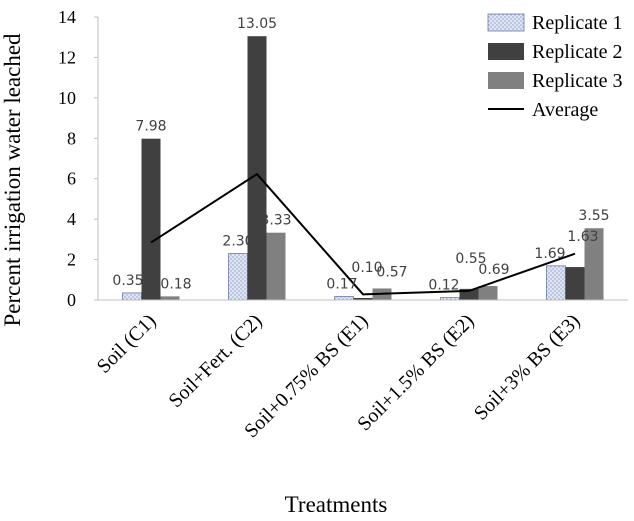  What do you see at coordinates (175, 284) in the screenshot?
I see `data-label: 0.18` at bounding box center [175, 284].